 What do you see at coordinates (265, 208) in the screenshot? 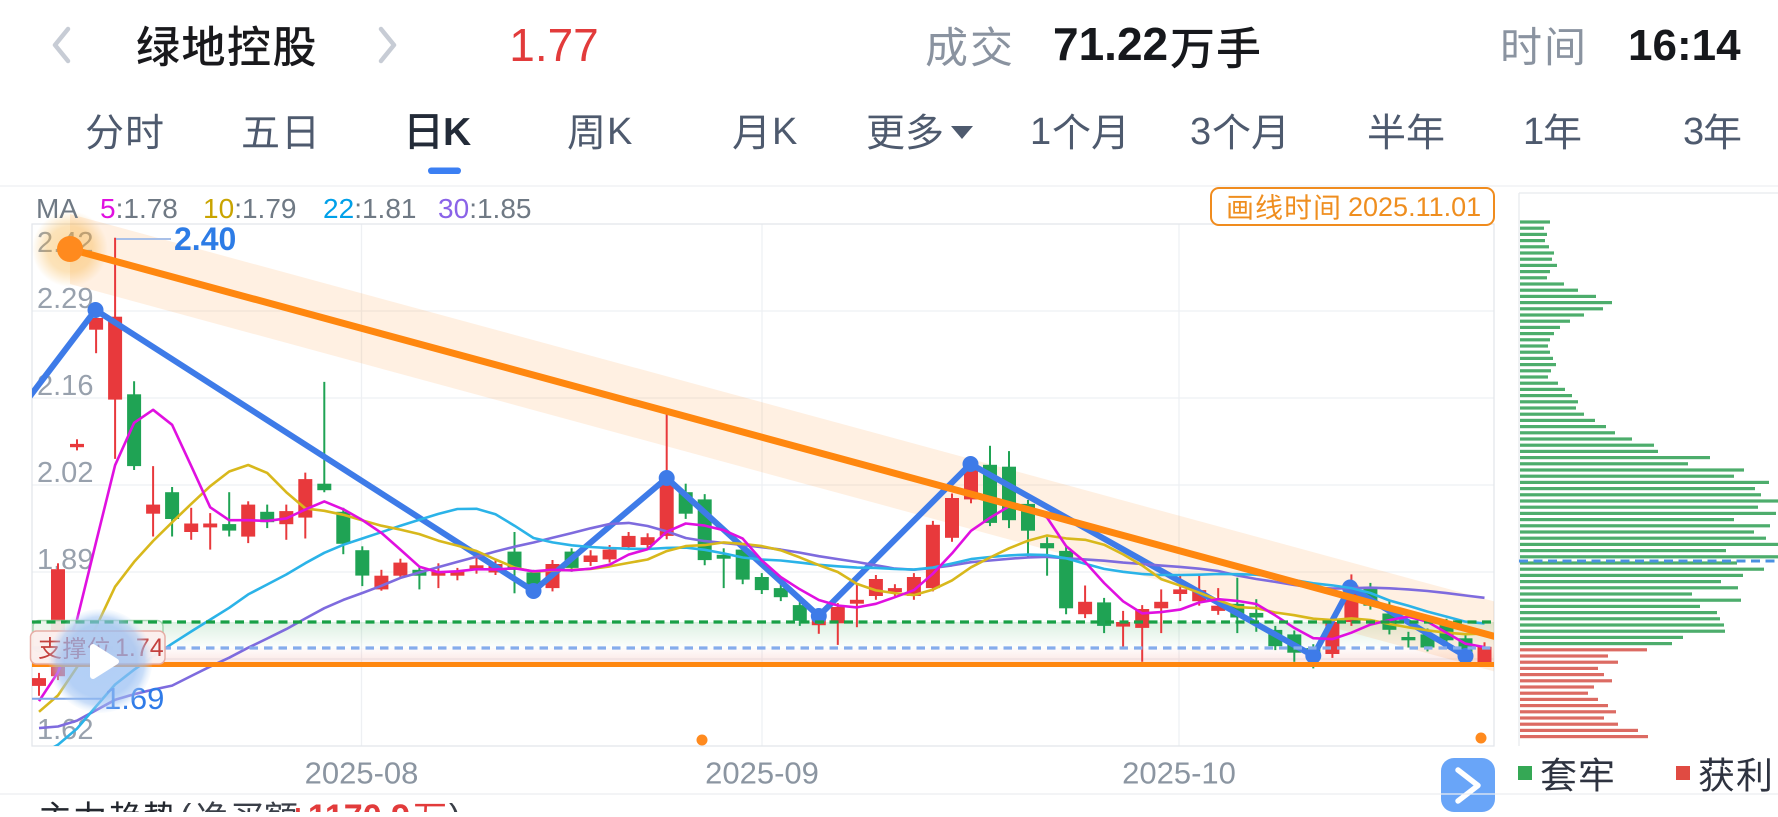
I see `svg-text: :1.79` at bounding box center [265, 208].